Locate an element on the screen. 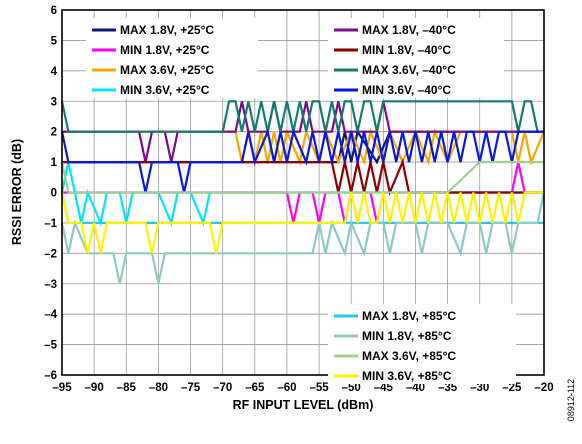 This screenshot has width=582, height=444. x-tick-label: –85 is located at coordinates (127, 388).